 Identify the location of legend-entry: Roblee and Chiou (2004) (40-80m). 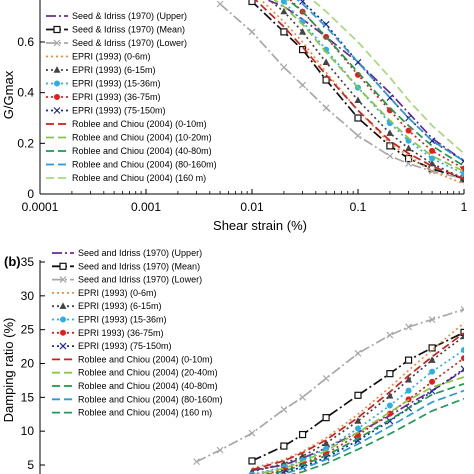
(148, 386).